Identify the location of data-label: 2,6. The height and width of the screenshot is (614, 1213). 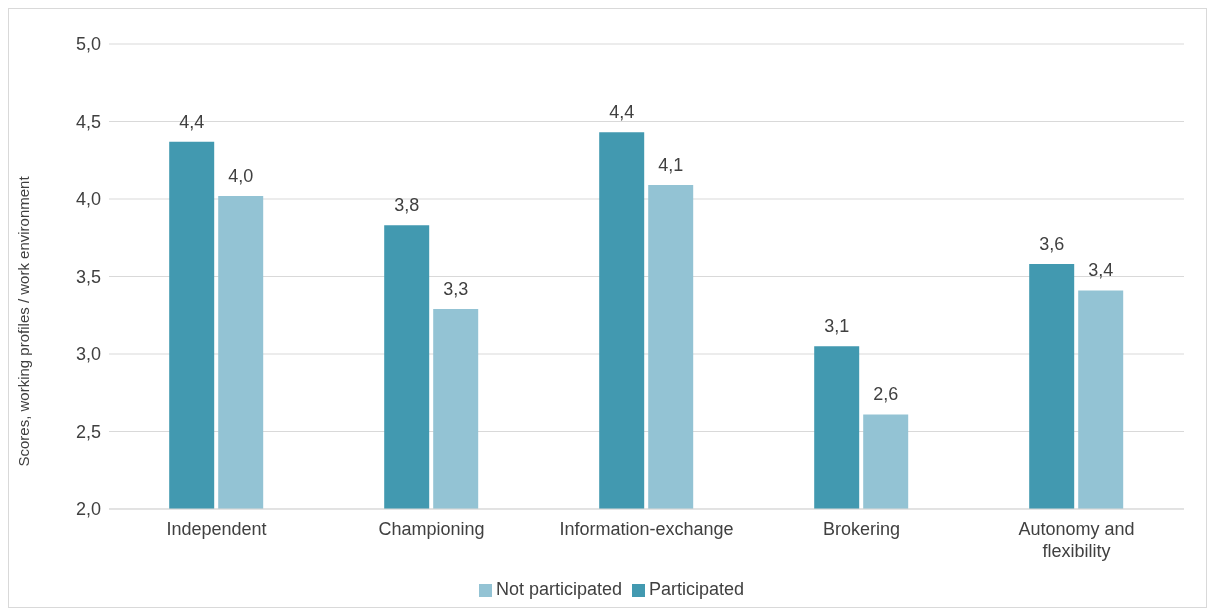
(886, 394).